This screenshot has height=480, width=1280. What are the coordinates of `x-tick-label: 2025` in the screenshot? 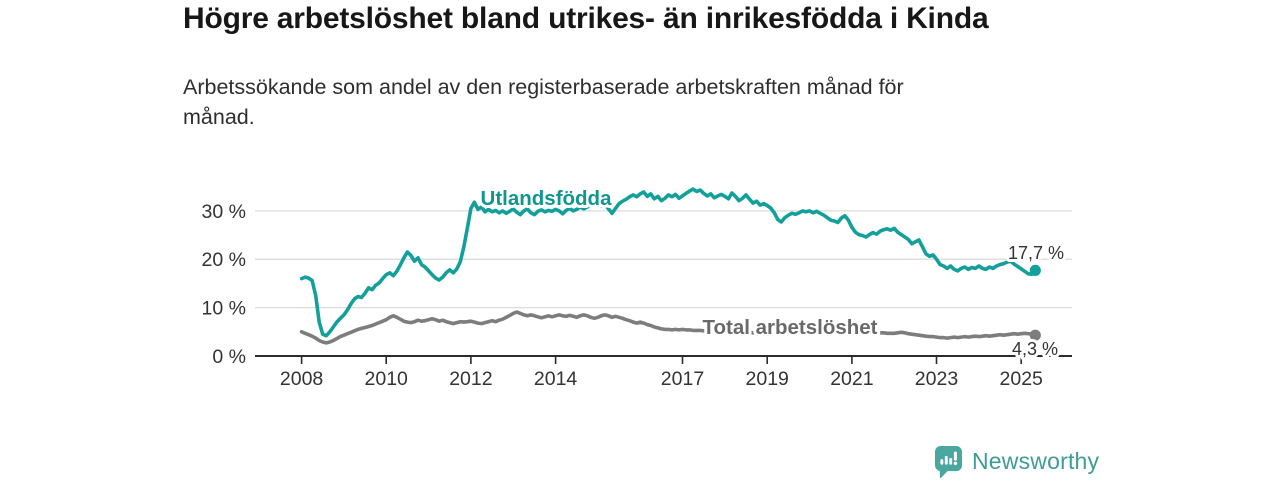 It's located at (1022, 379).